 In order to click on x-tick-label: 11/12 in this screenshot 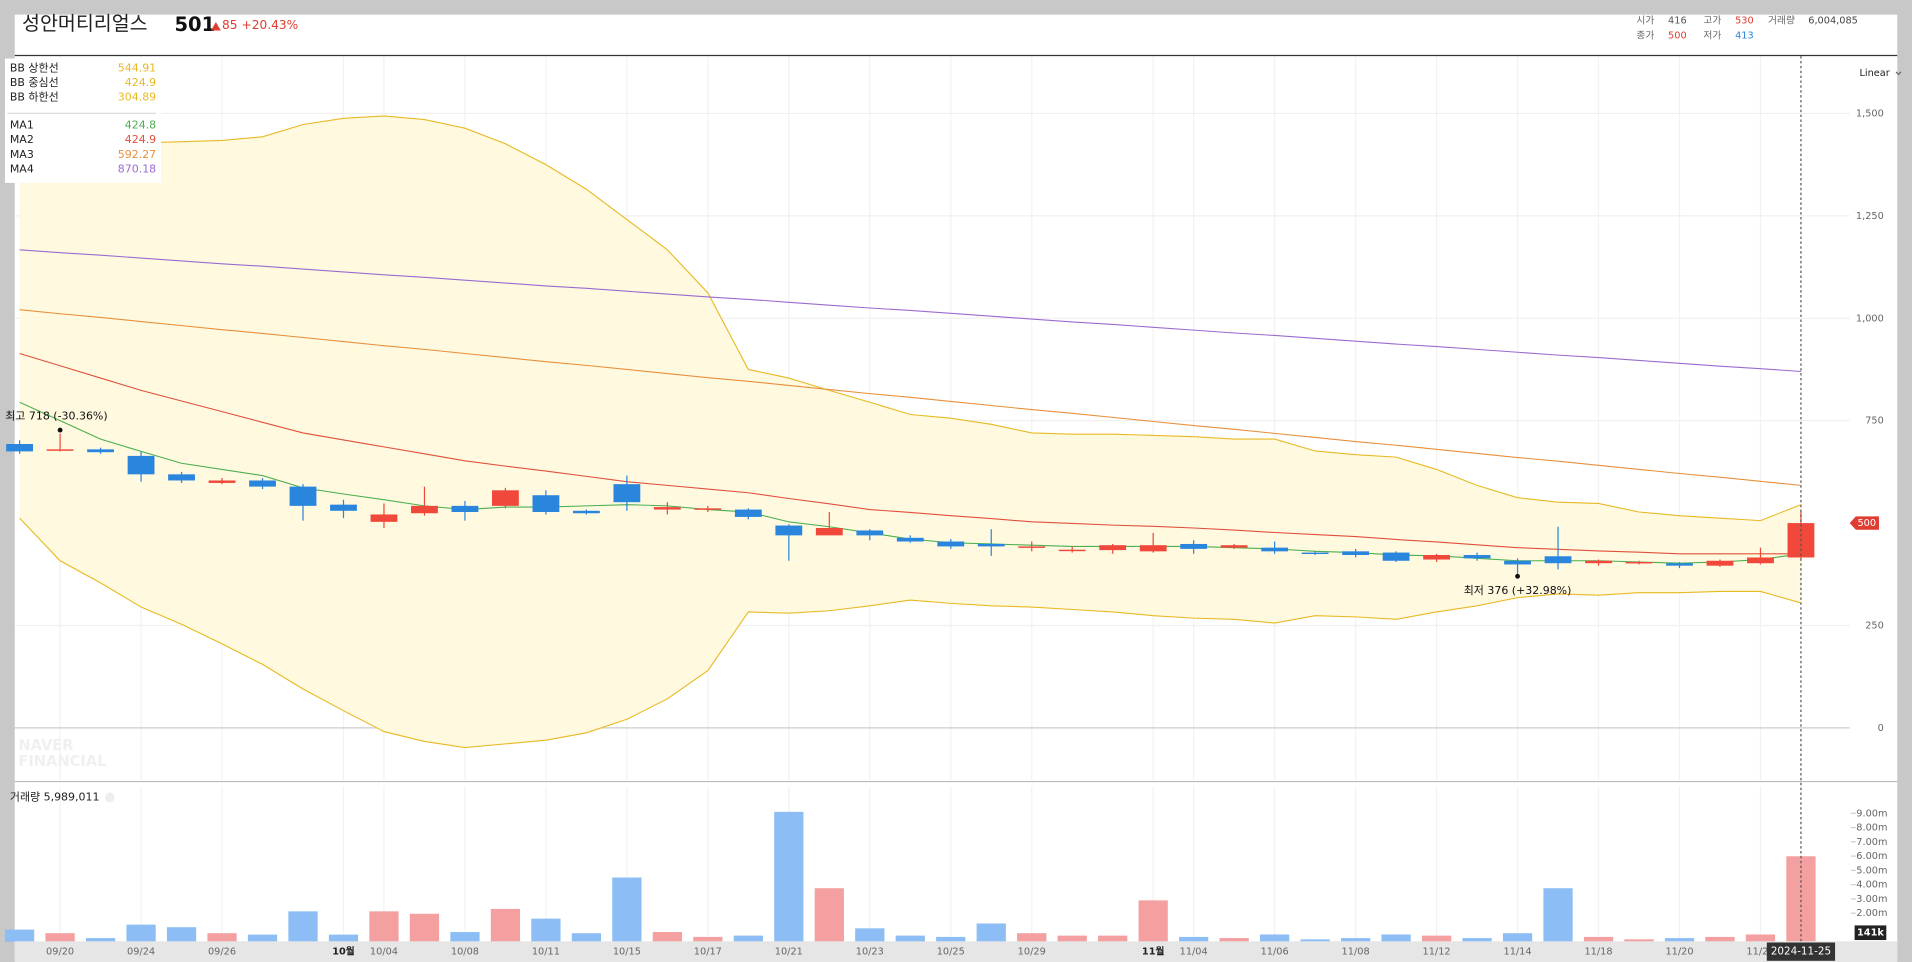, I will do `click(1437, 952)`.